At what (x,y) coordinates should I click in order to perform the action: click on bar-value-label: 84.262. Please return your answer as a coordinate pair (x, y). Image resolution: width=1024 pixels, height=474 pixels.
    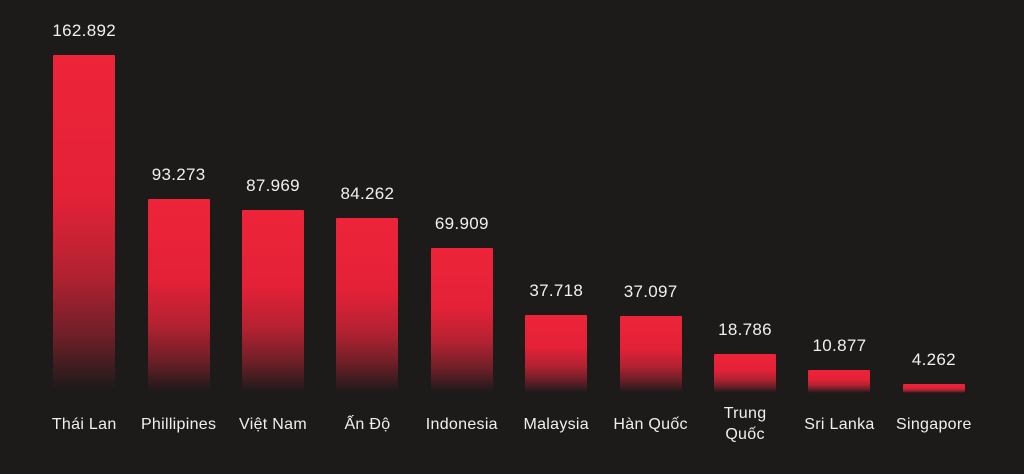
    Looking at the image, I should click on (367, 193).